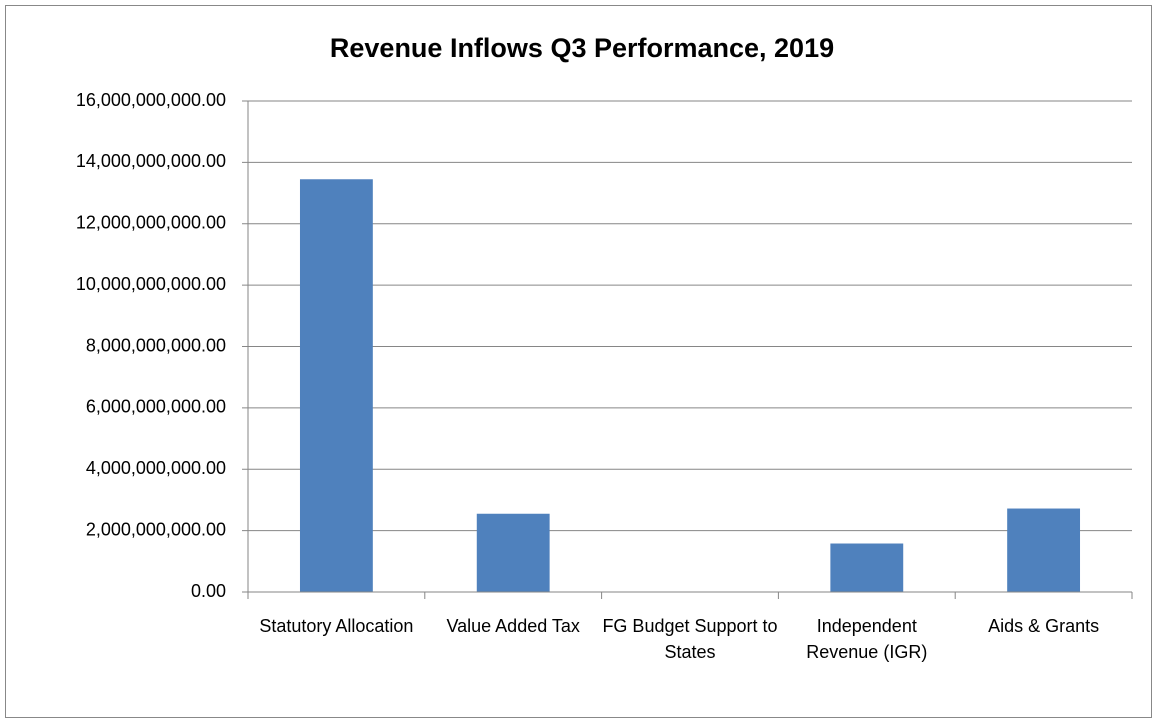  Describe the element at coordinates (336, 626) in the screenshot. I see `x-tick-label: Statutory Allocation` at that location.